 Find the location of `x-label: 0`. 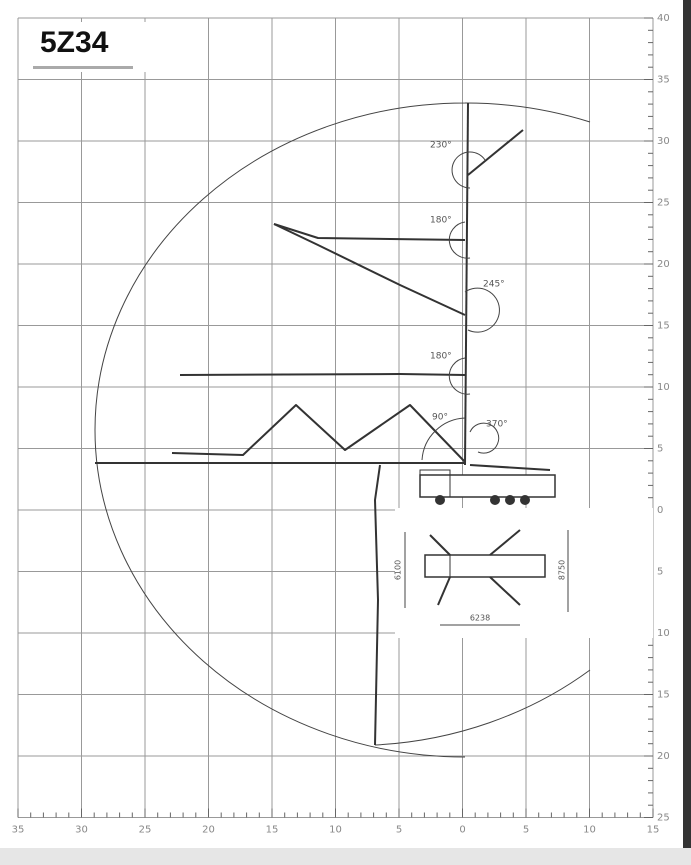

x-label: 0 is located at coordinates (462, 830).